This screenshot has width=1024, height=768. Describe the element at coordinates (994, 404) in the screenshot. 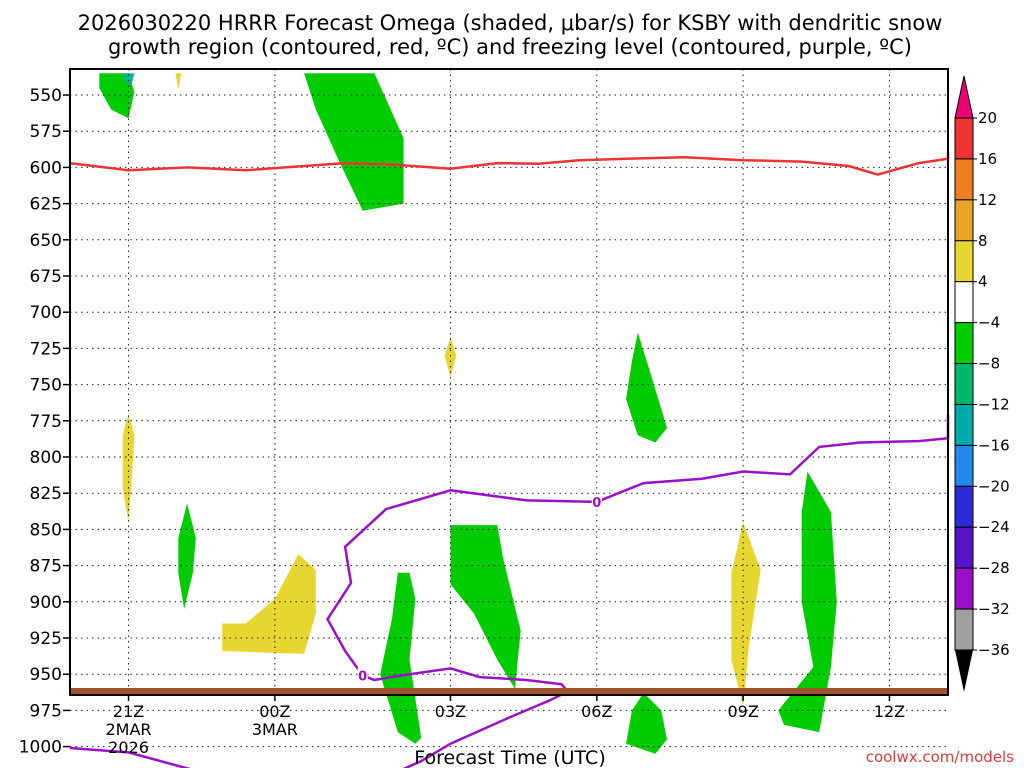

I see `colorbar-label: −12` at that location.